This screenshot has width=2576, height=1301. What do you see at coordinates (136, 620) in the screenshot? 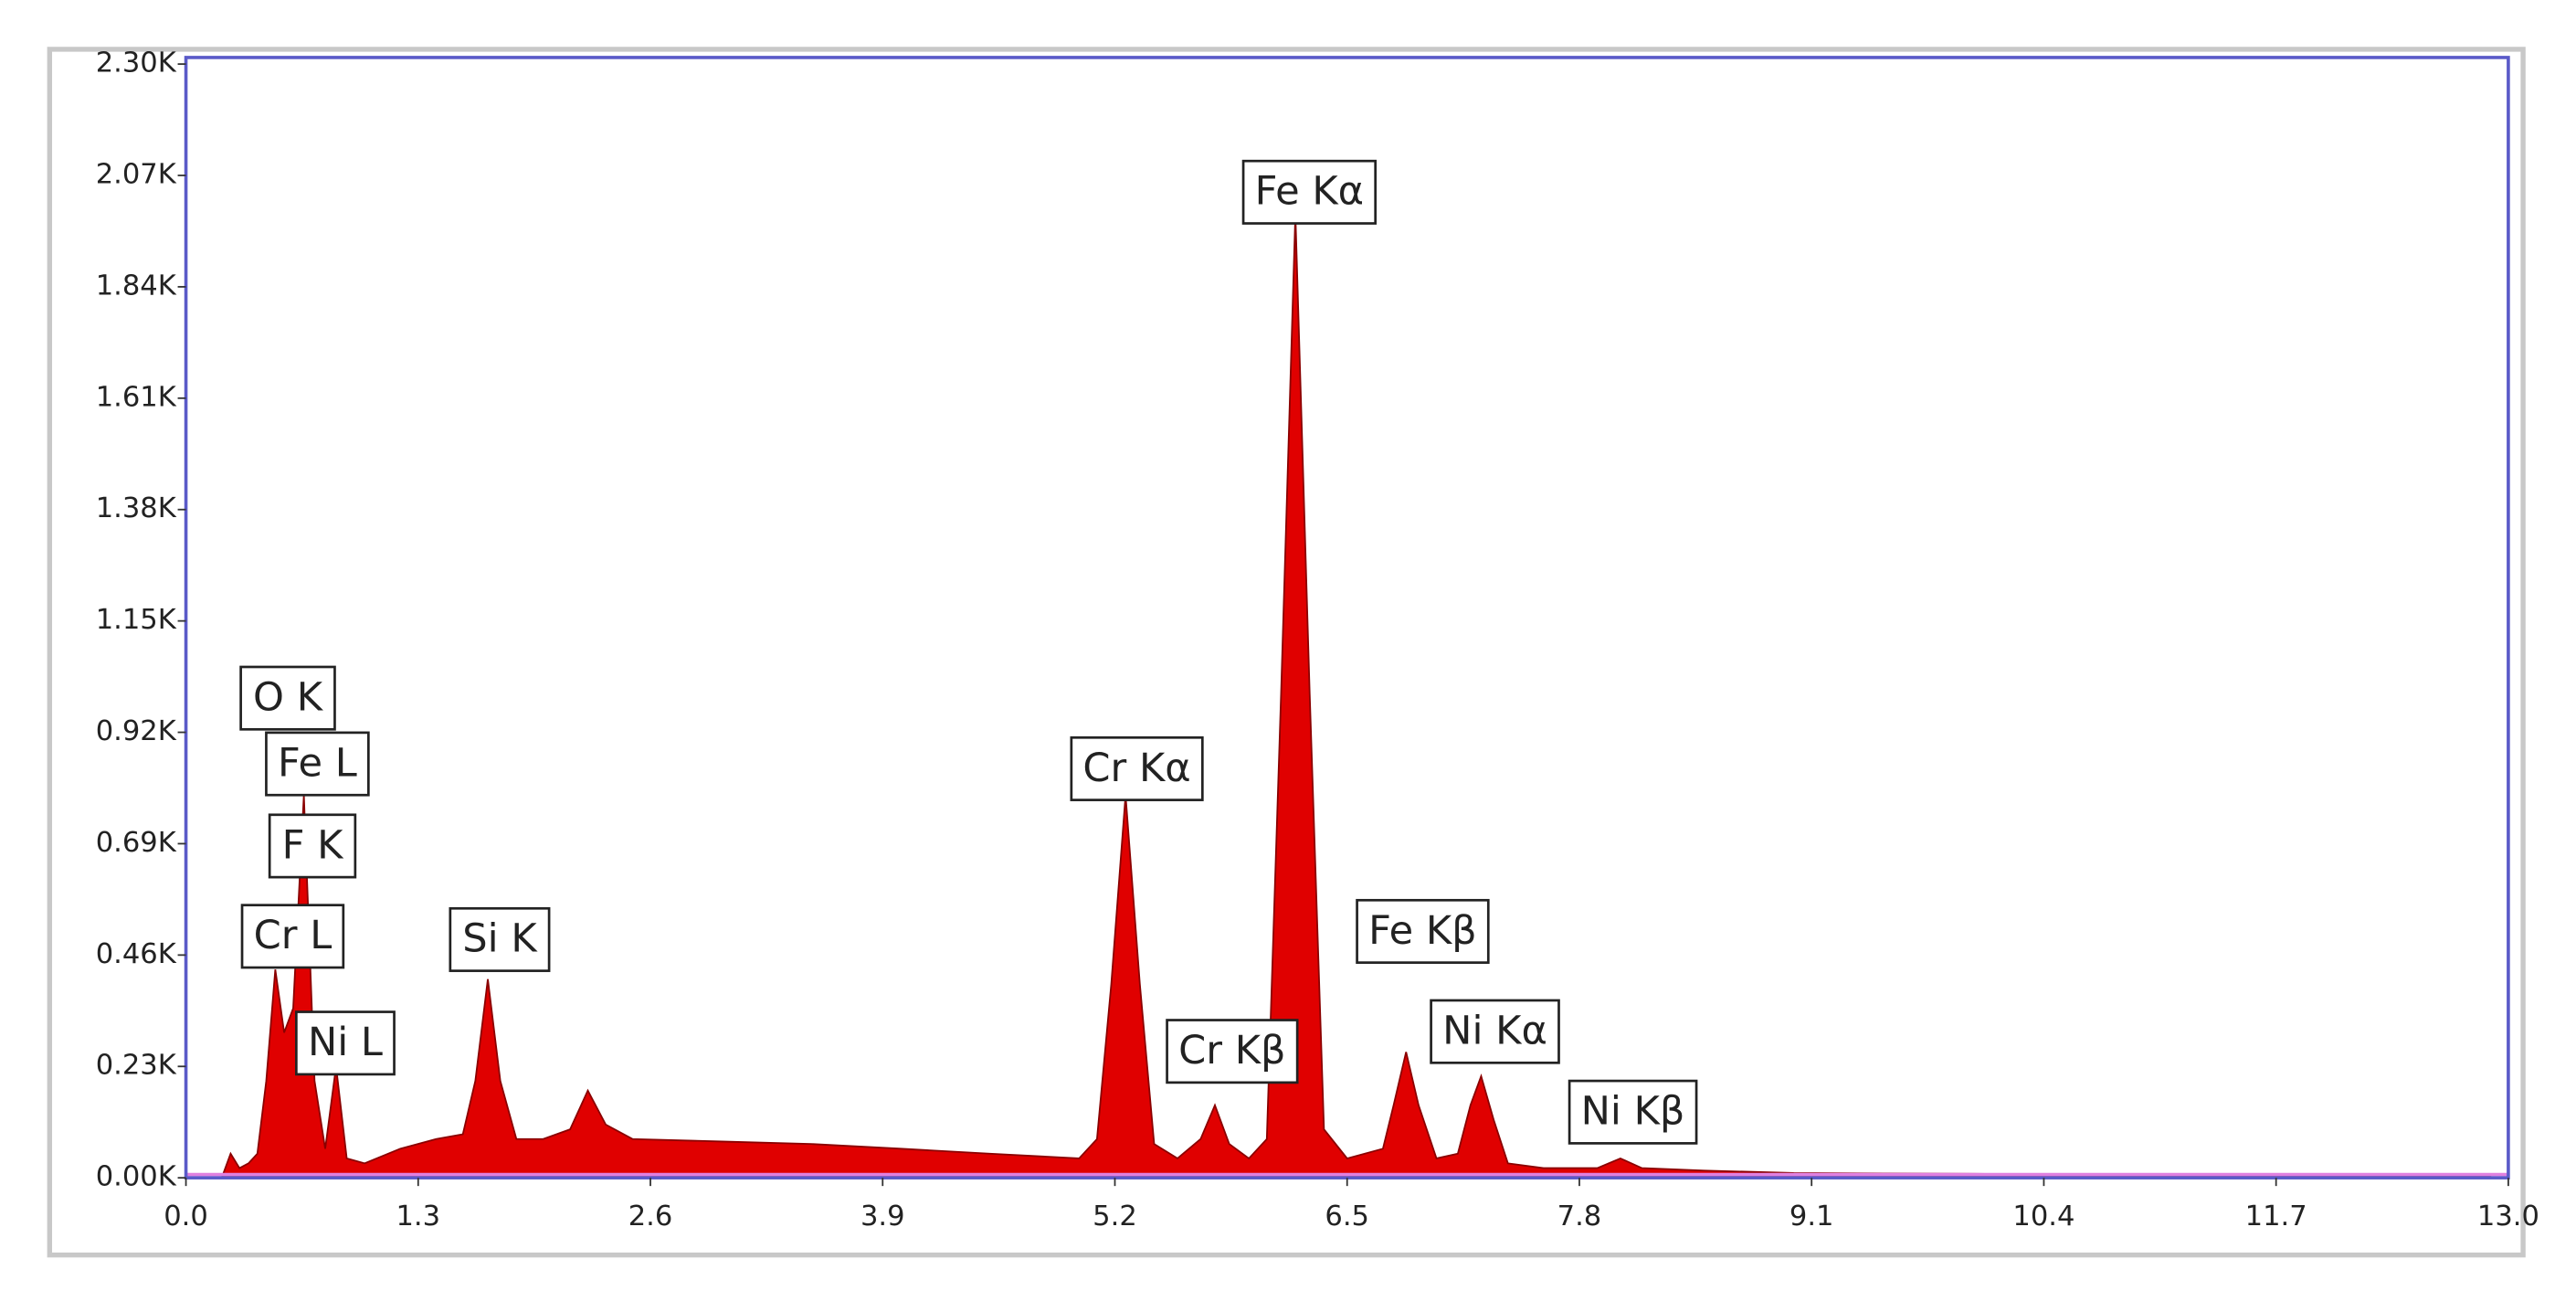
I see `y-tick-label: 1.15K` at bounding box center [136, 620].